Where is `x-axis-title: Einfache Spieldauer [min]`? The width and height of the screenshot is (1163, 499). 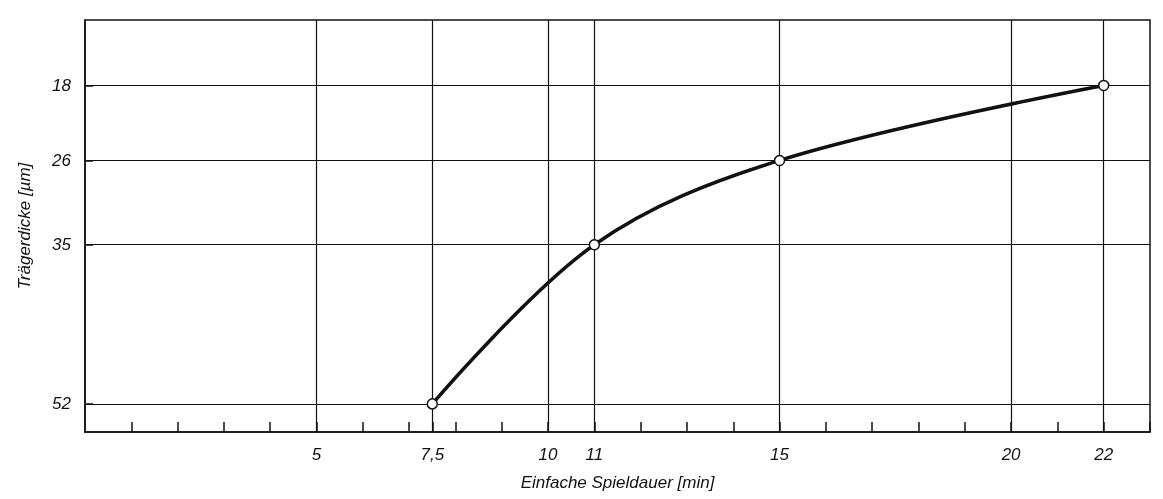 x-axis-title: Einfache Spieldauer [min] is located at coordinates (618, 482).